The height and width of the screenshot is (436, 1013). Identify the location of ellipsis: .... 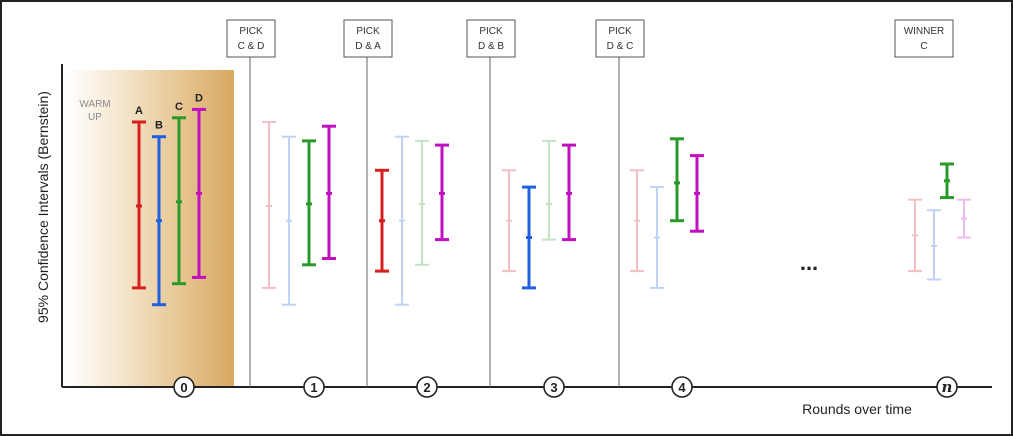
(809, 262).